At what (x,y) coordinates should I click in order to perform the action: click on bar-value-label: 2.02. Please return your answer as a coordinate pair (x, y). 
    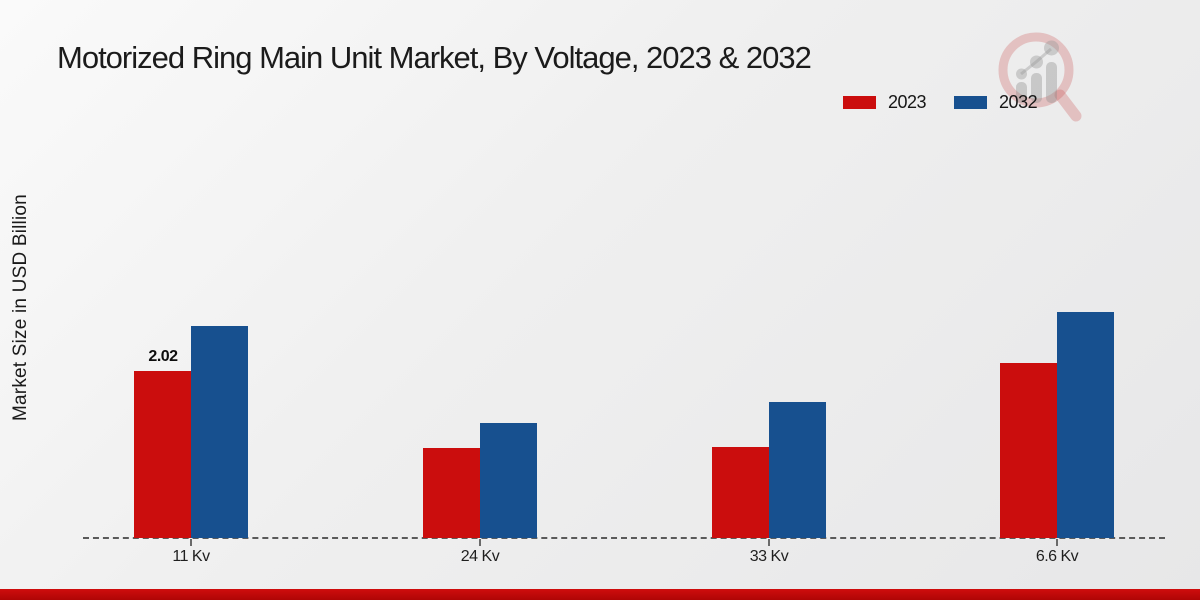
    Looking at the image, I should click on (163, 356).